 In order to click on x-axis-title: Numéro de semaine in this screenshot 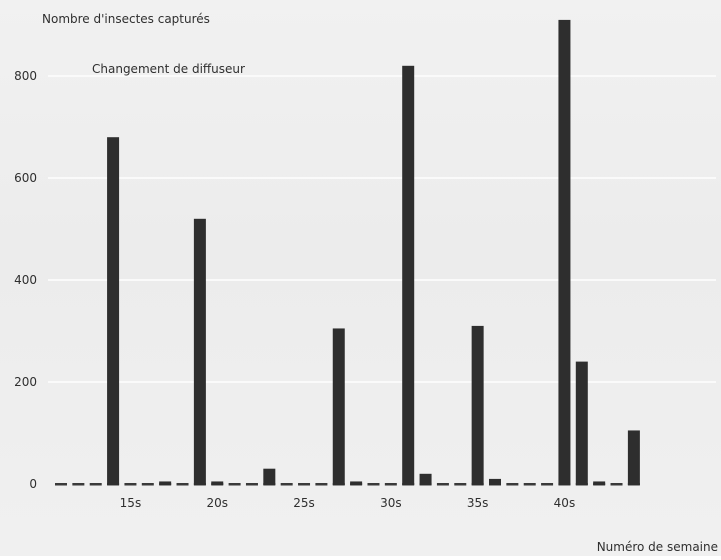, I will do `click(657, 547)`.